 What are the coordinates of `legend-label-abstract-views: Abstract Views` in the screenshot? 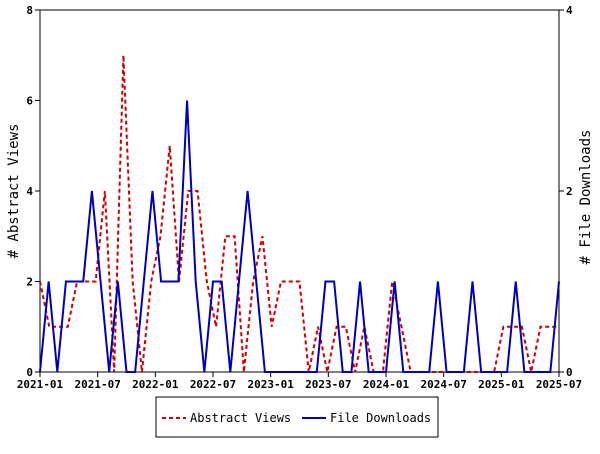 It's located at (240, 418).